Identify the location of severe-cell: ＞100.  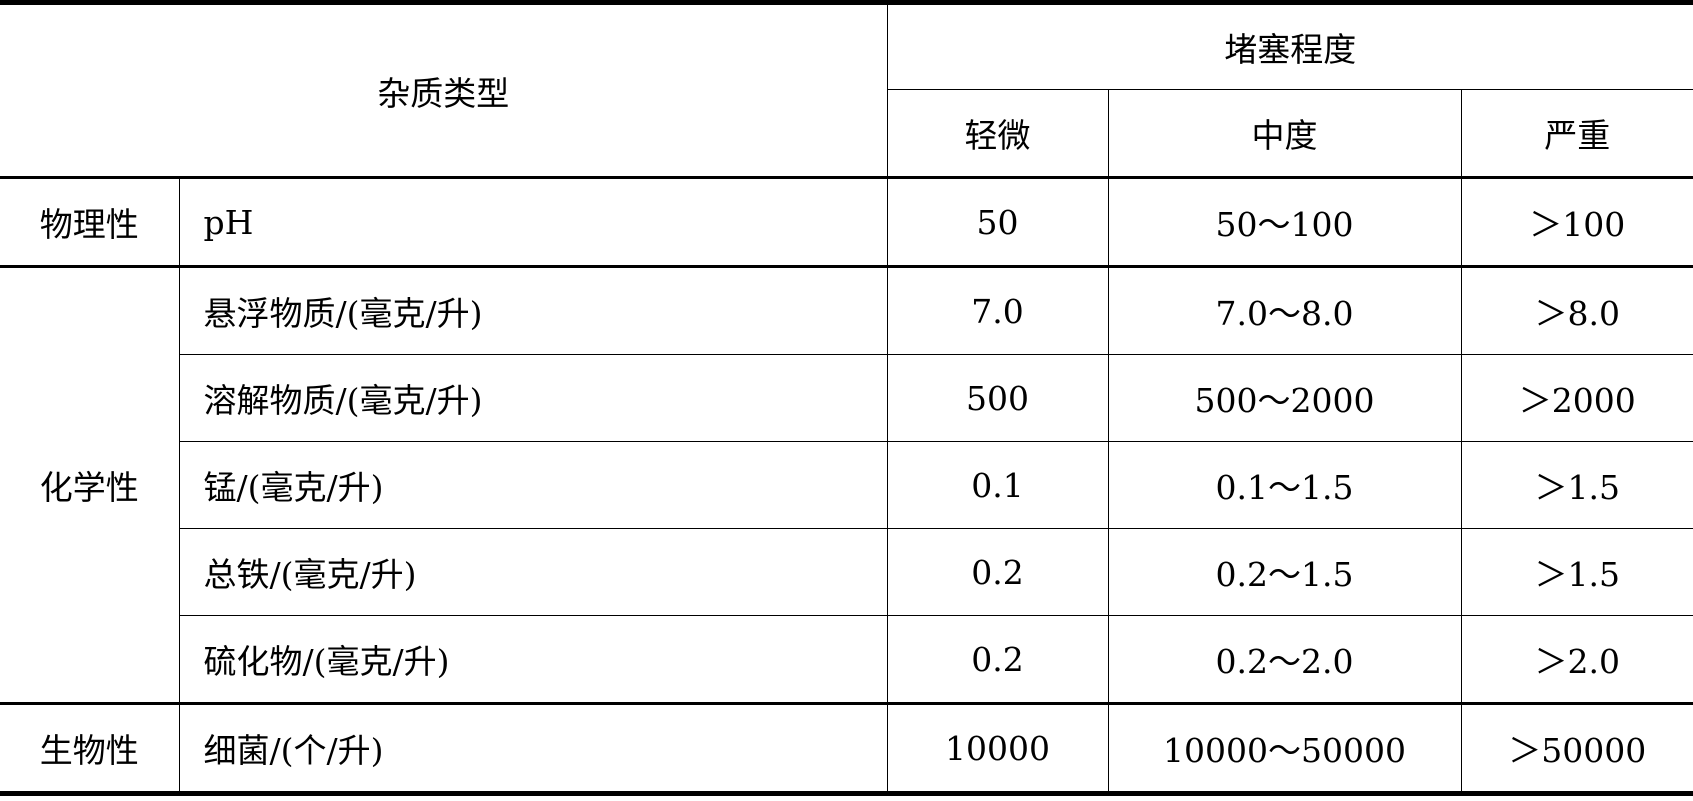
(1576, 221).